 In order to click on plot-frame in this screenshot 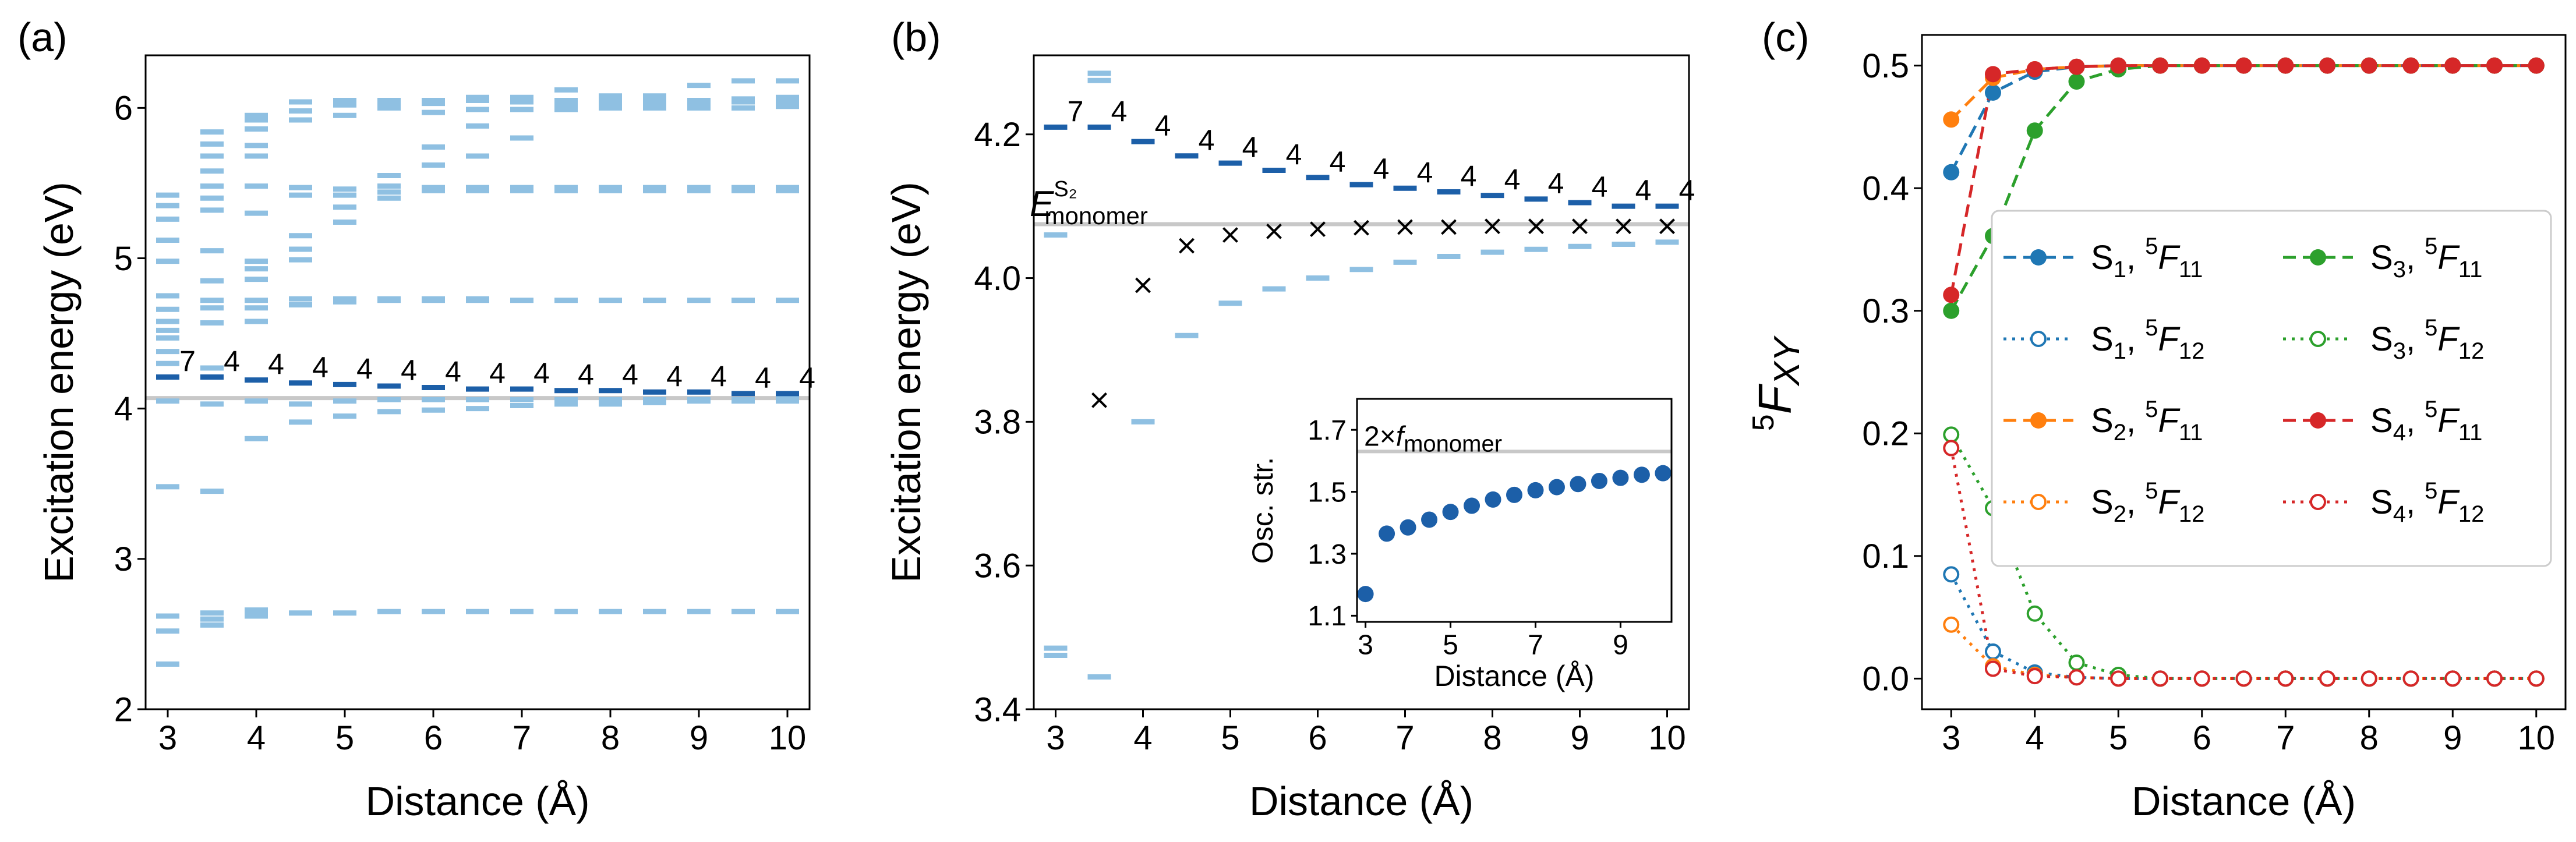, I will do `click(1514, 511)`.